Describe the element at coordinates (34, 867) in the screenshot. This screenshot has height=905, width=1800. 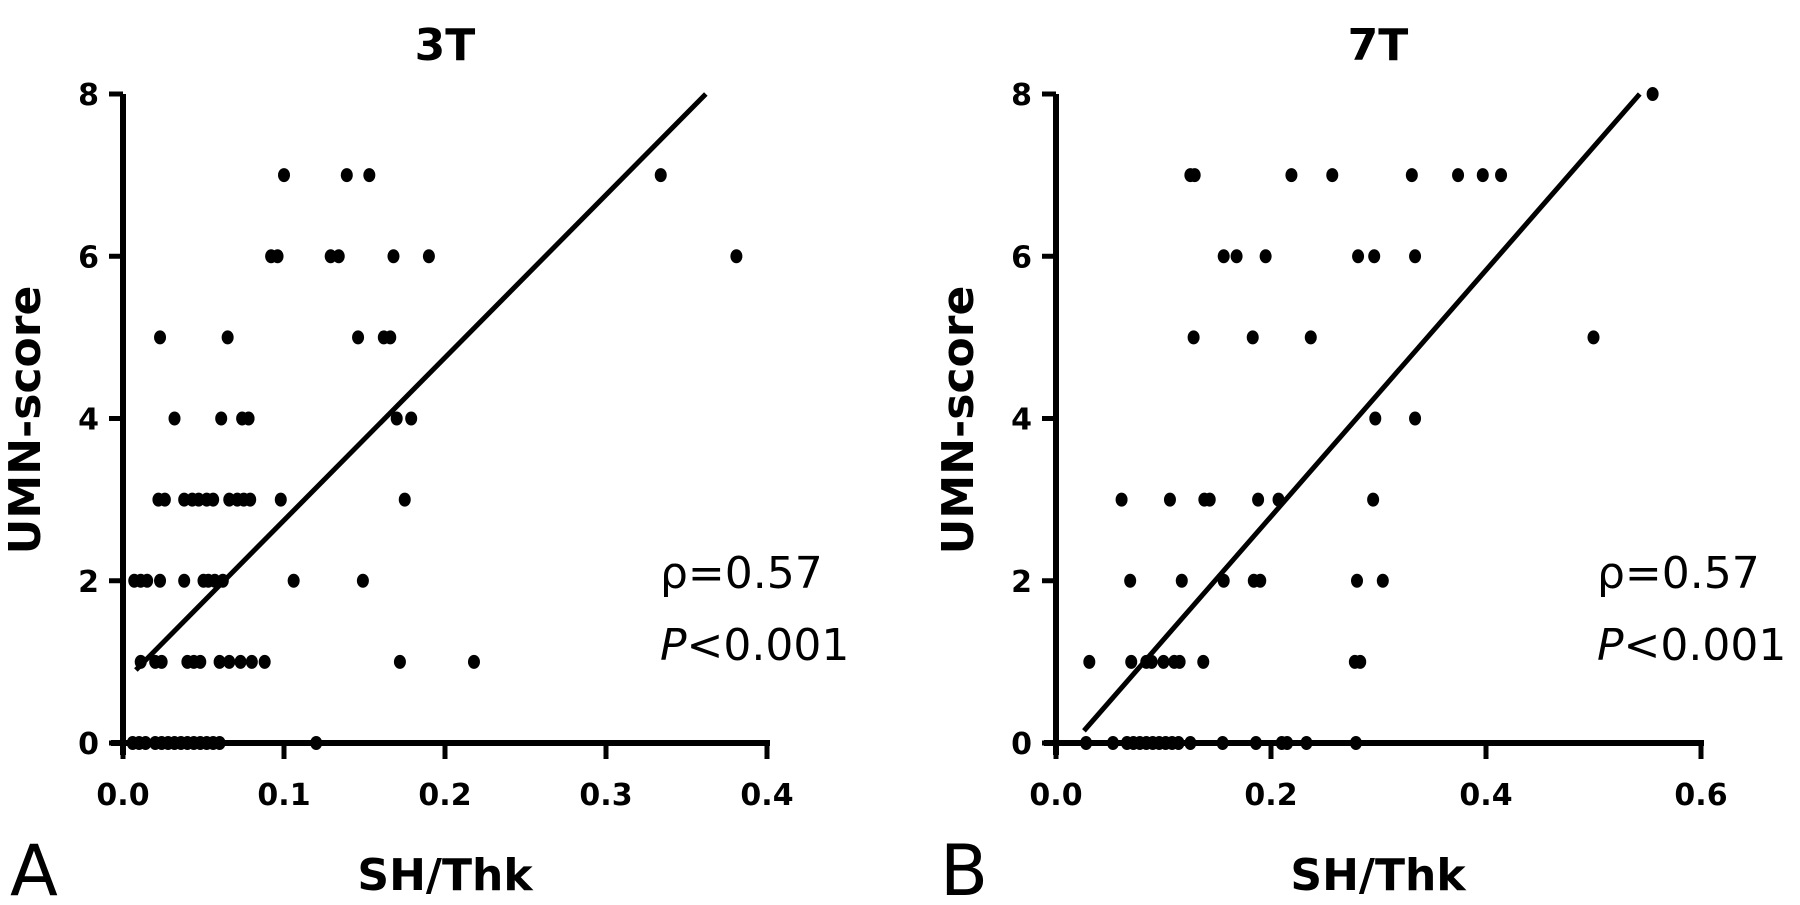
I see `panel-label: A` at that location.